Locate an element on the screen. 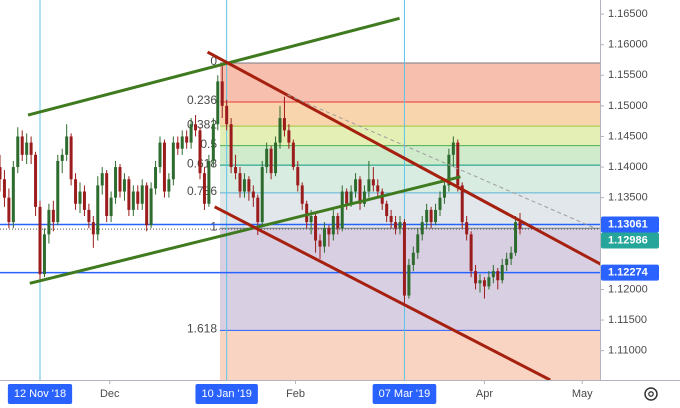  price-label: 1.13061 is located at coordinates (628, 224).